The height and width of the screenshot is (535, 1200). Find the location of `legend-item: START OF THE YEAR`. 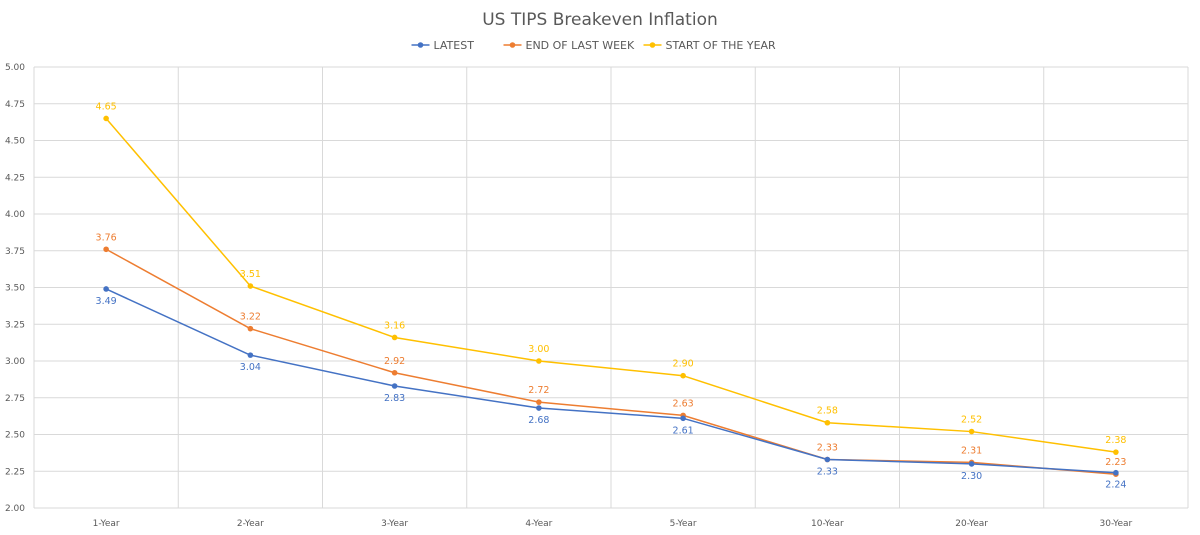

legend-item: START OF THE YEAR is located at coordinates (710, 45).